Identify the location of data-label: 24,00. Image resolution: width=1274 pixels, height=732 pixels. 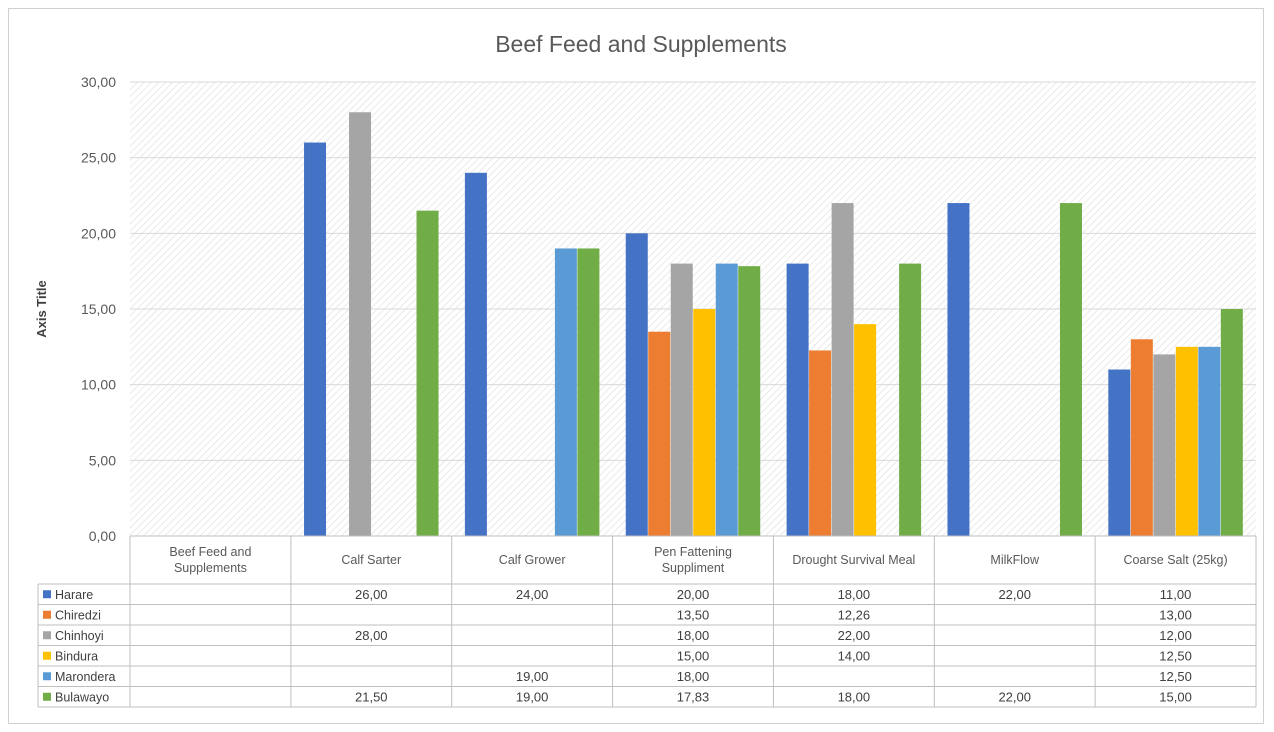
(532, 594).